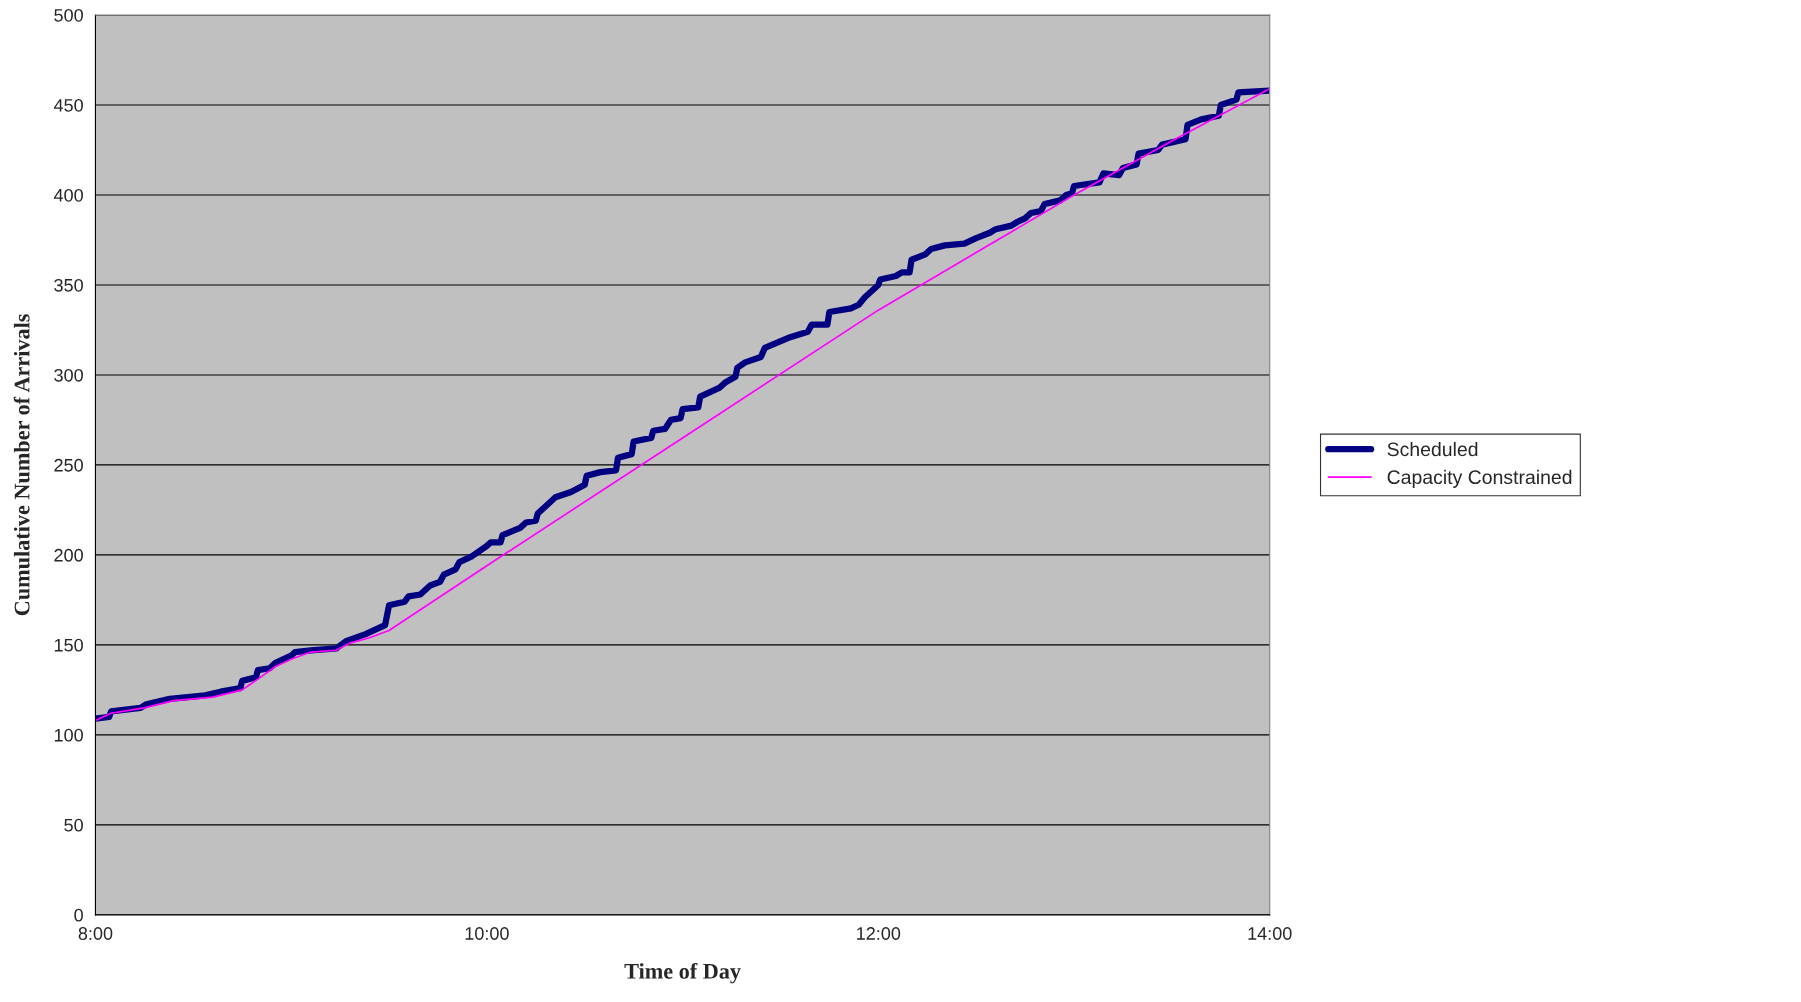 The height and width of the screenshot is (1002, 1801). Describe the element at coordinates (68, 15) in the screenshot. I see `y-tick-label: 500` at that location.